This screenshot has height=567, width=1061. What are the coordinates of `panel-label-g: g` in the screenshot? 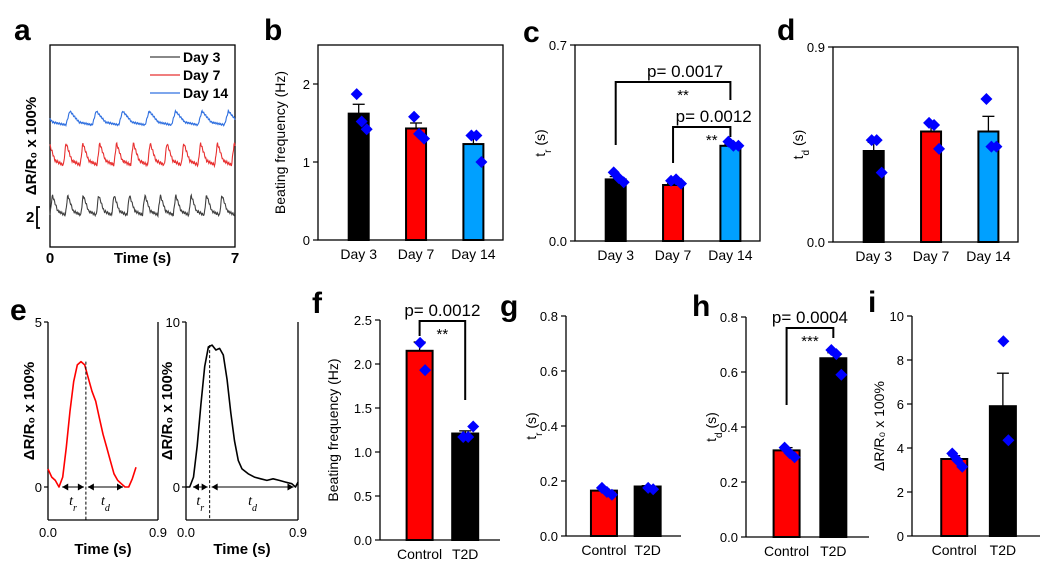 It's located at (509, 306).